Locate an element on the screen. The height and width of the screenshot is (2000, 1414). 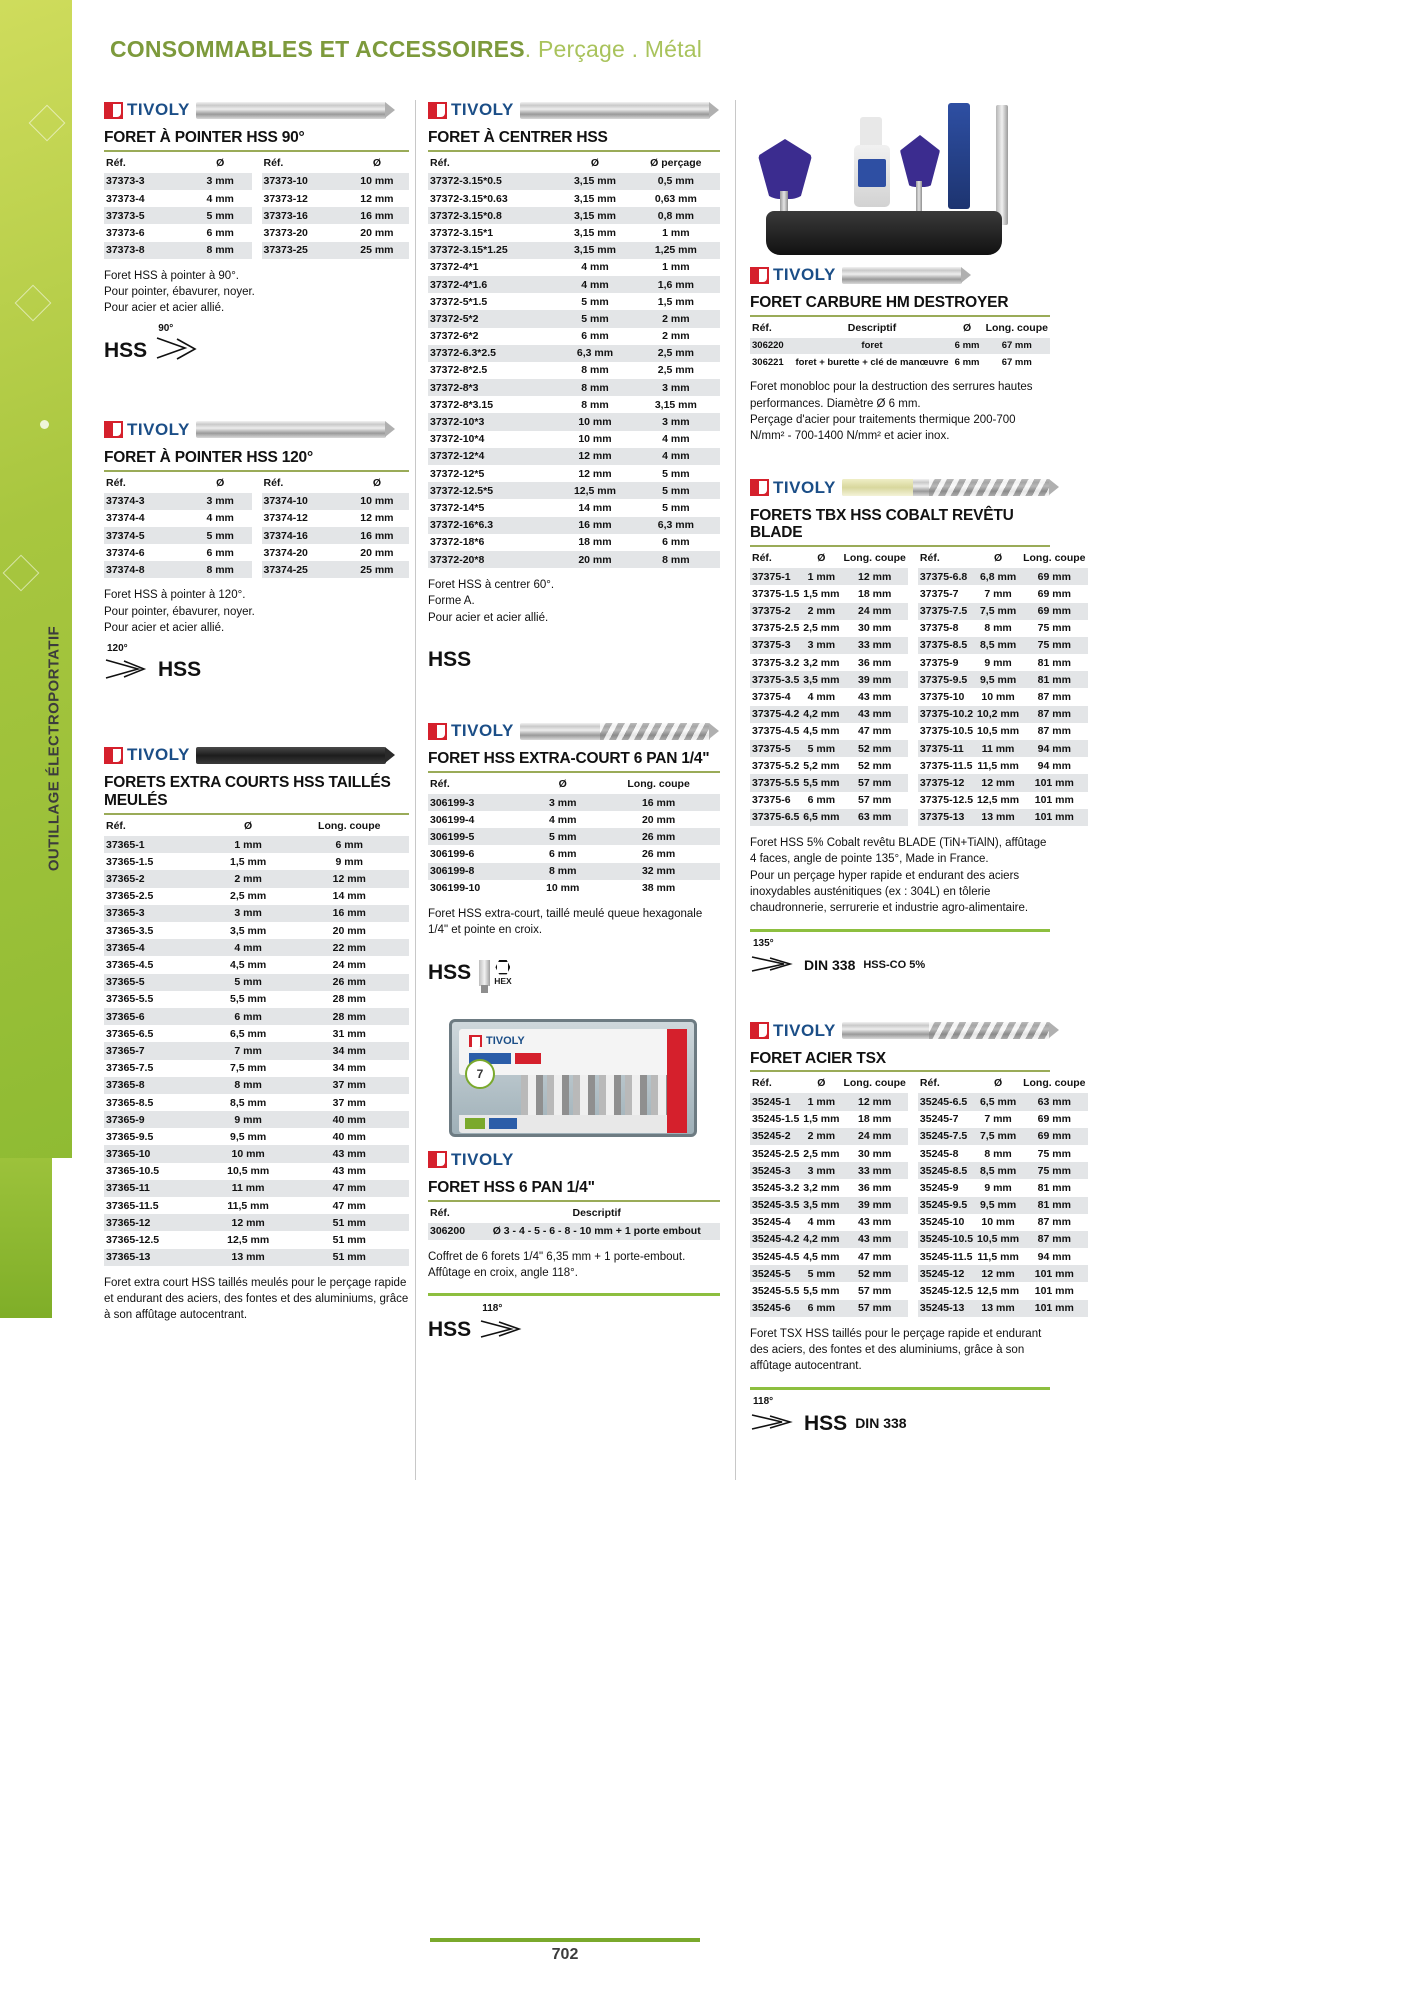
cell-value: 3 mm is located at coordinates (675, 422).